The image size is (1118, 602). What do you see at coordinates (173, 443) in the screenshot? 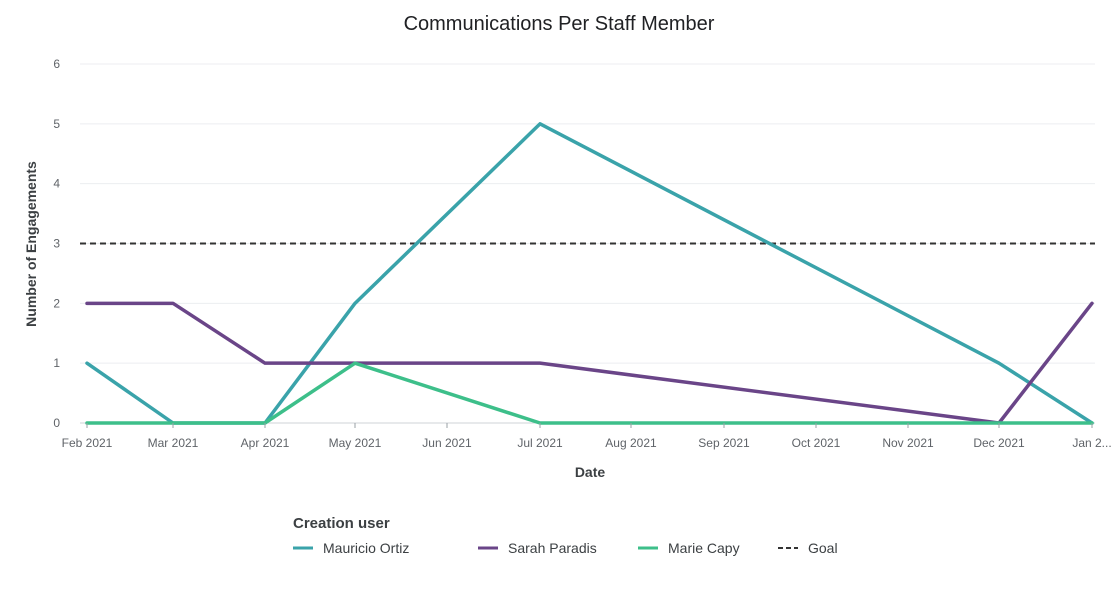
I see `x-tick-label: Mar 2021` at bounding box center [173, 443].